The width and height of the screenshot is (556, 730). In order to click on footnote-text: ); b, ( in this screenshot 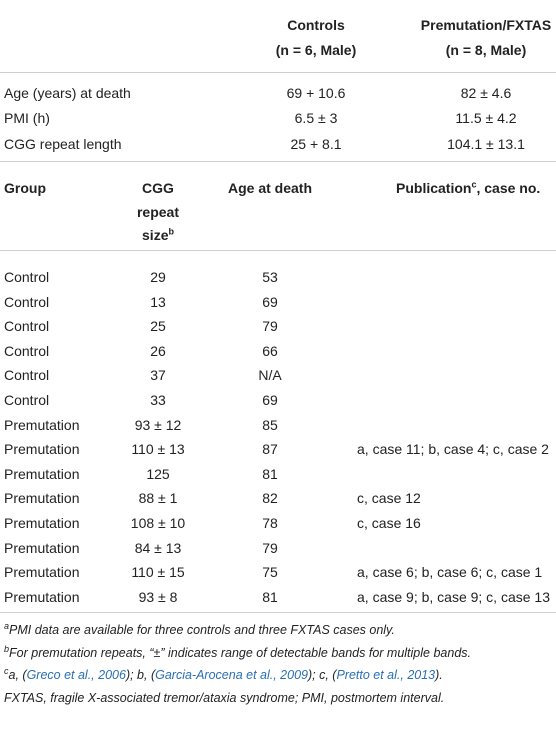, I will do `click(140, 675)`.